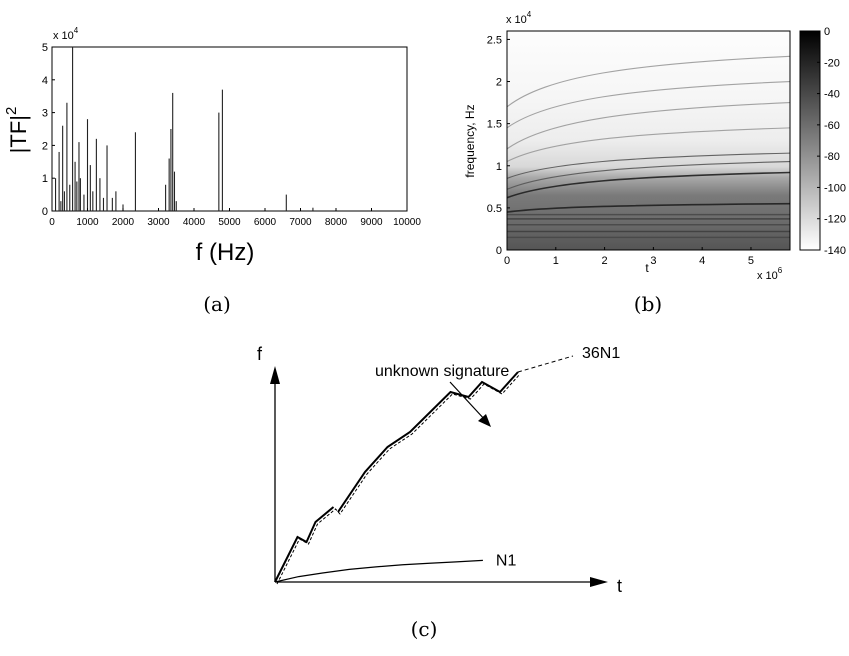 The width and height of the screenshot is (849, 656). Describe the element at coordinates (184, 129) in the screenshot. I see `panel-a-bars` at that location.